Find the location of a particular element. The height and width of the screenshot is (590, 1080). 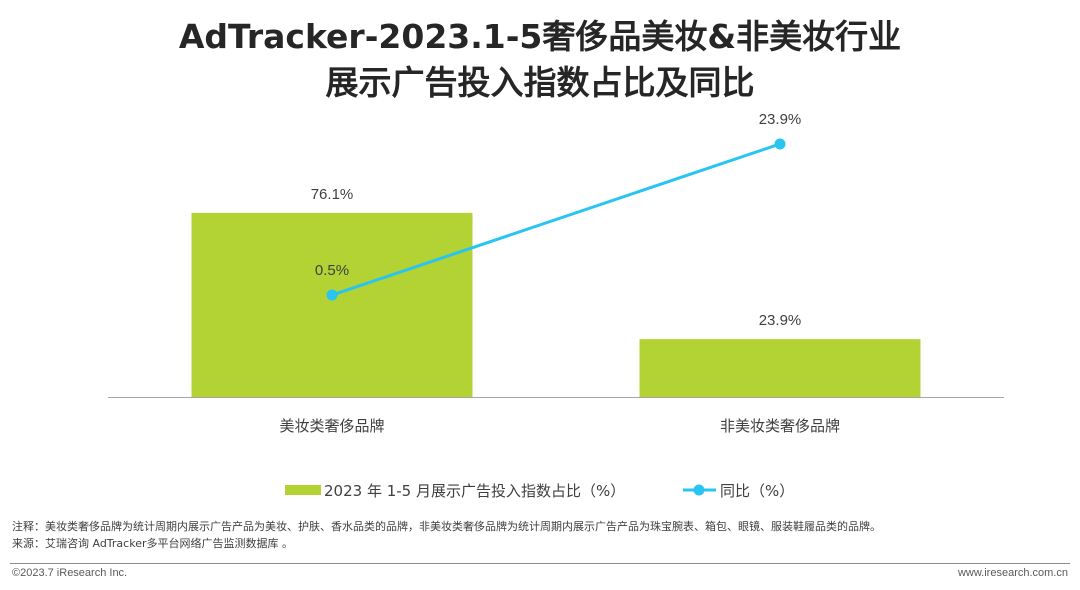

yoy-line is located at coordinates (556, 219).